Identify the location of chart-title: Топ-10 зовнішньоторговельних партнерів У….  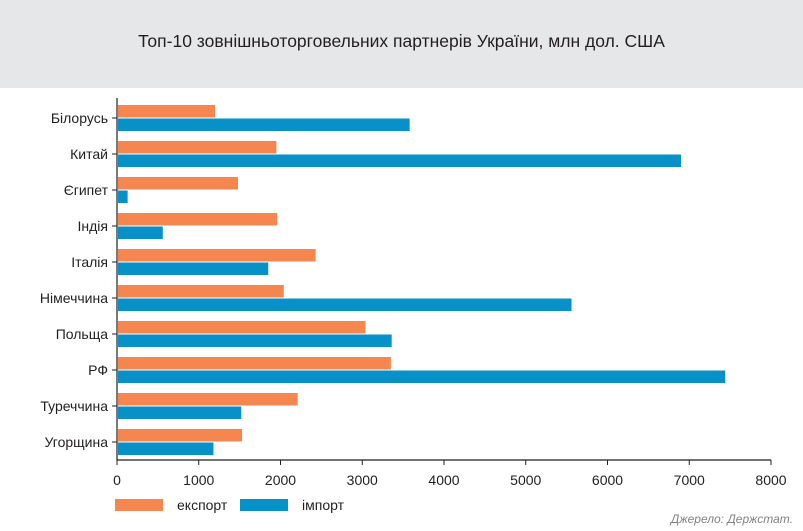
(401, 41).